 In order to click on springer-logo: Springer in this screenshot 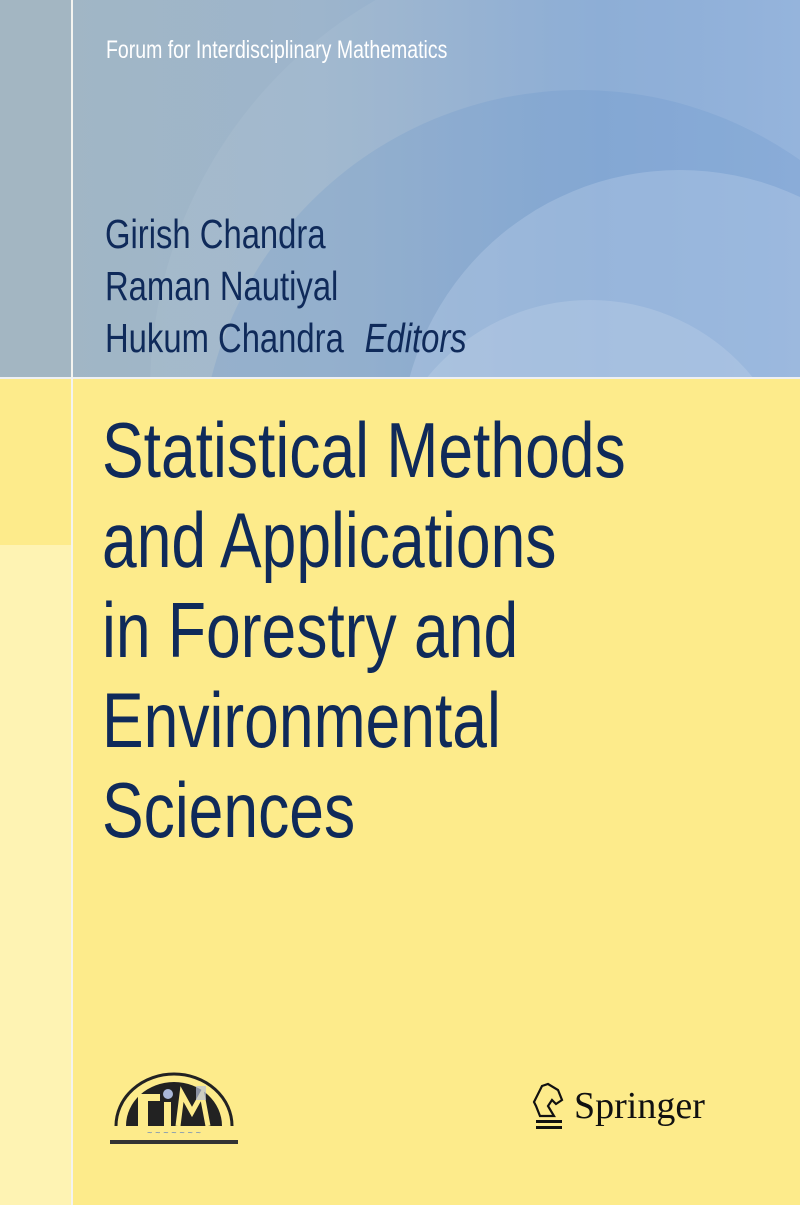, I will do `click(618, 1106)`.